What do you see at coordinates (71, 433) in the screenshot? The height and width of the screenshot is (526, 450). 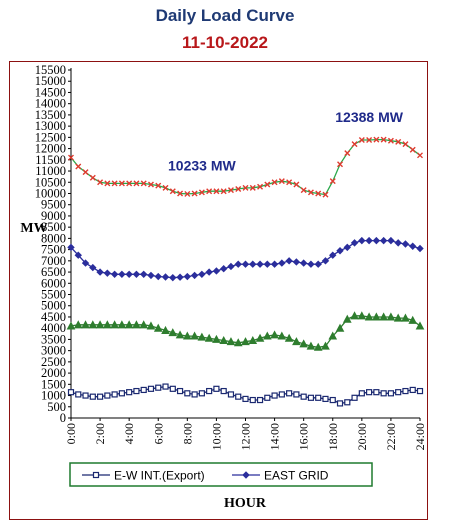 I see `x-tick-label: 0:00` at bounding box center [71, 433].